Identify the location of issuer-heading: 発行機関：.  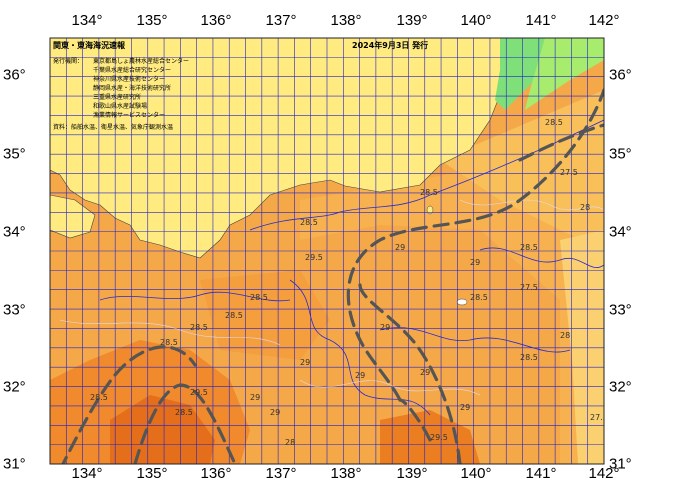
(68, 61).